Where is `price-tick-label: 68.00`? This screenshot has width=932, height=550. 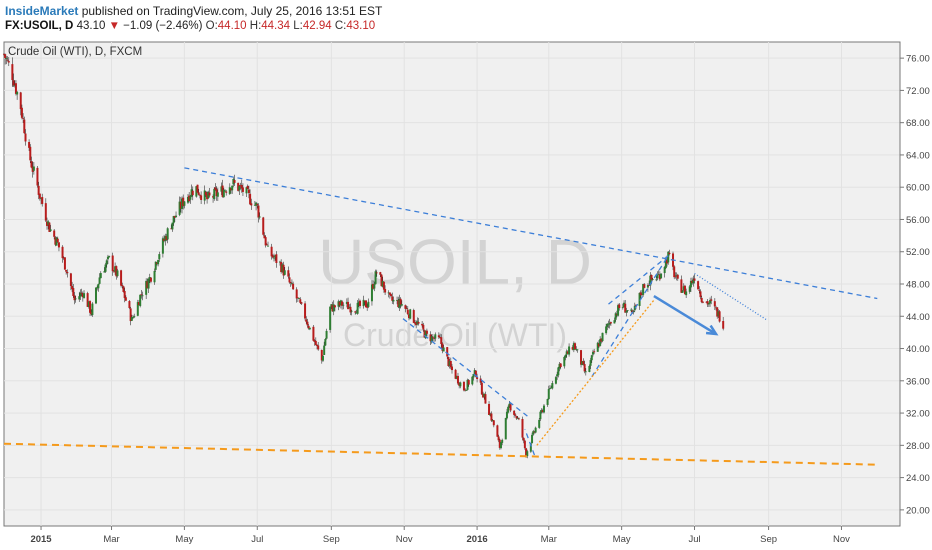
price-tick-label: 68.00 is located at coordinates (918, 123).